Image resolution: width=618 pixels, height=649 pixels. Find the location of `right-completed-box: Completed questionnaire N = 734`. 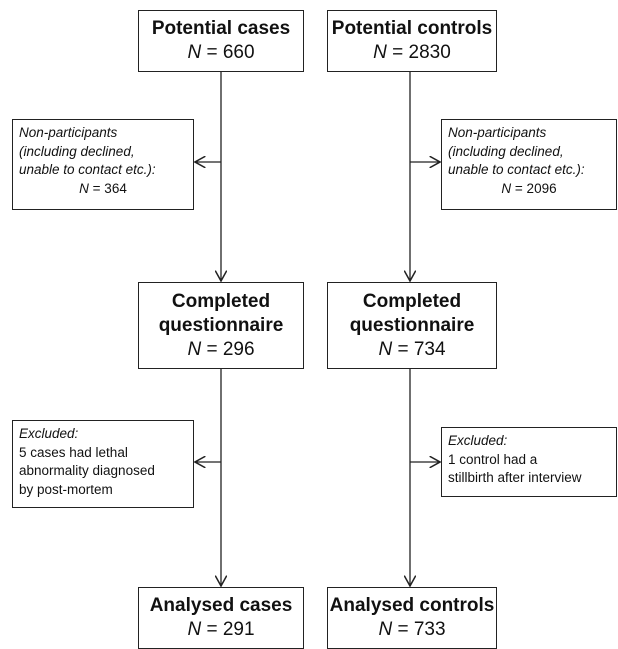

right-completed-box: Completed questionnaire N = 734 is located at coordinates (412, 325).